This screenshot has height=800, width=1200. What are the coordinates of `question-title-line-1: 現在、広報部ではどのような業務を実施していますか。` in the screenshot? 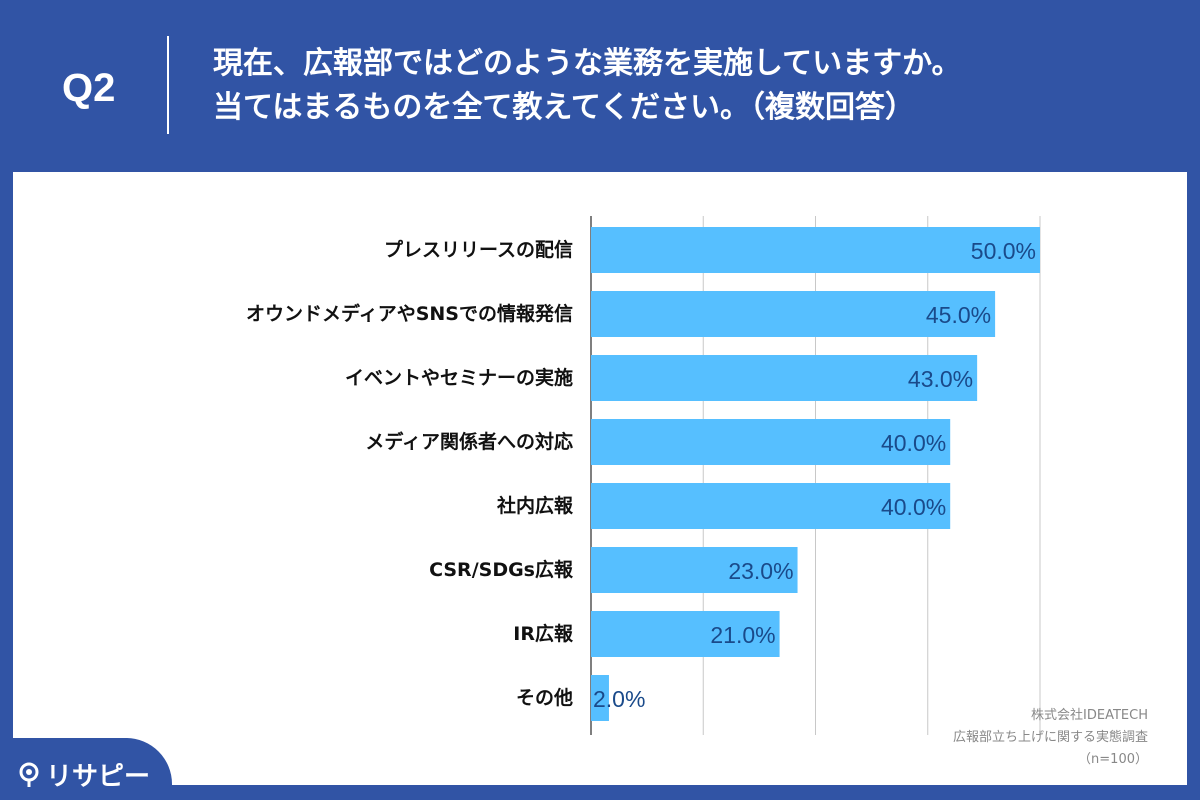 It's located at (587, 63).